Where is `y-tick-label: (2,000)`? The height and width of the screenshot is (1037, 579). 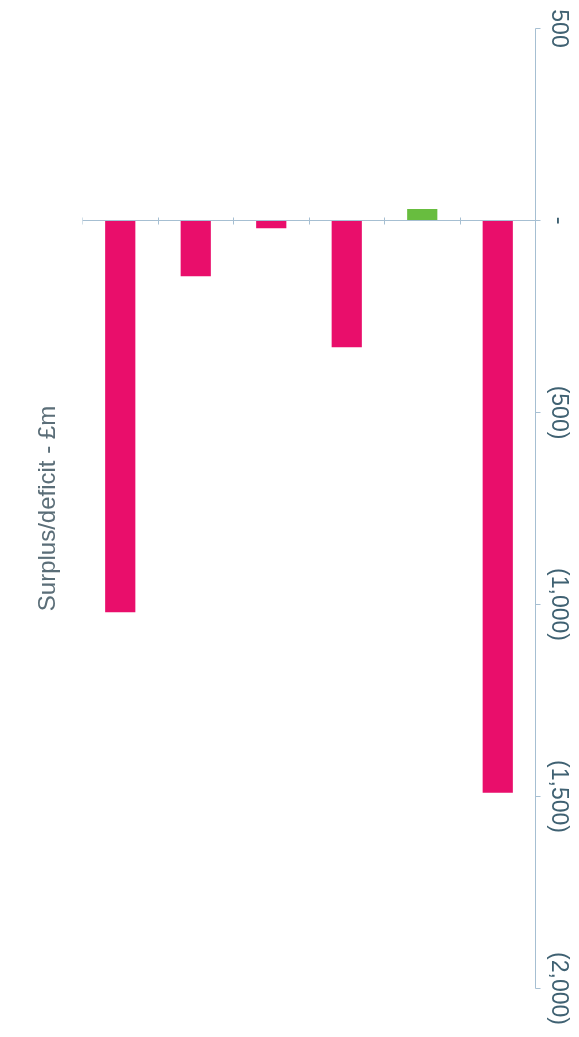
y-tick-label: (2,000) is located at coordinates (559, 988).